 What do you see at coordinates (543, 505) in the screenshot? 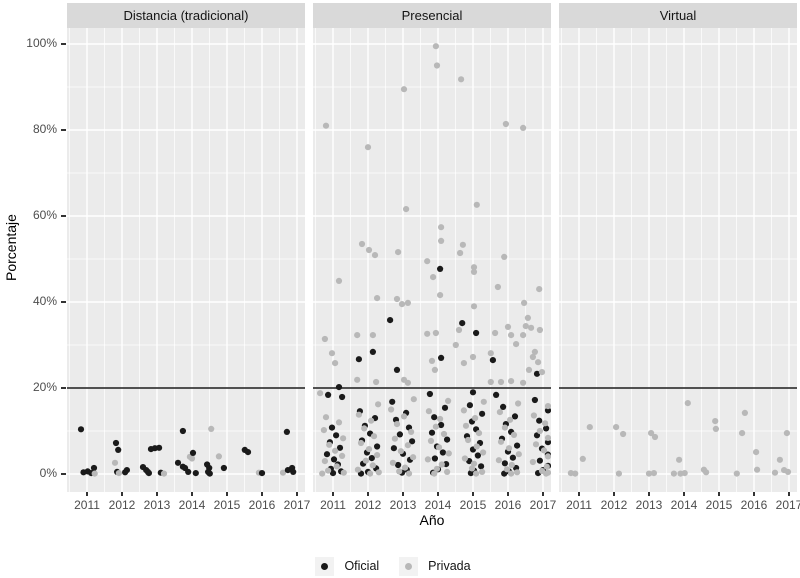
I see `x-tick-label: 2017` at bounding box center [543, 505].